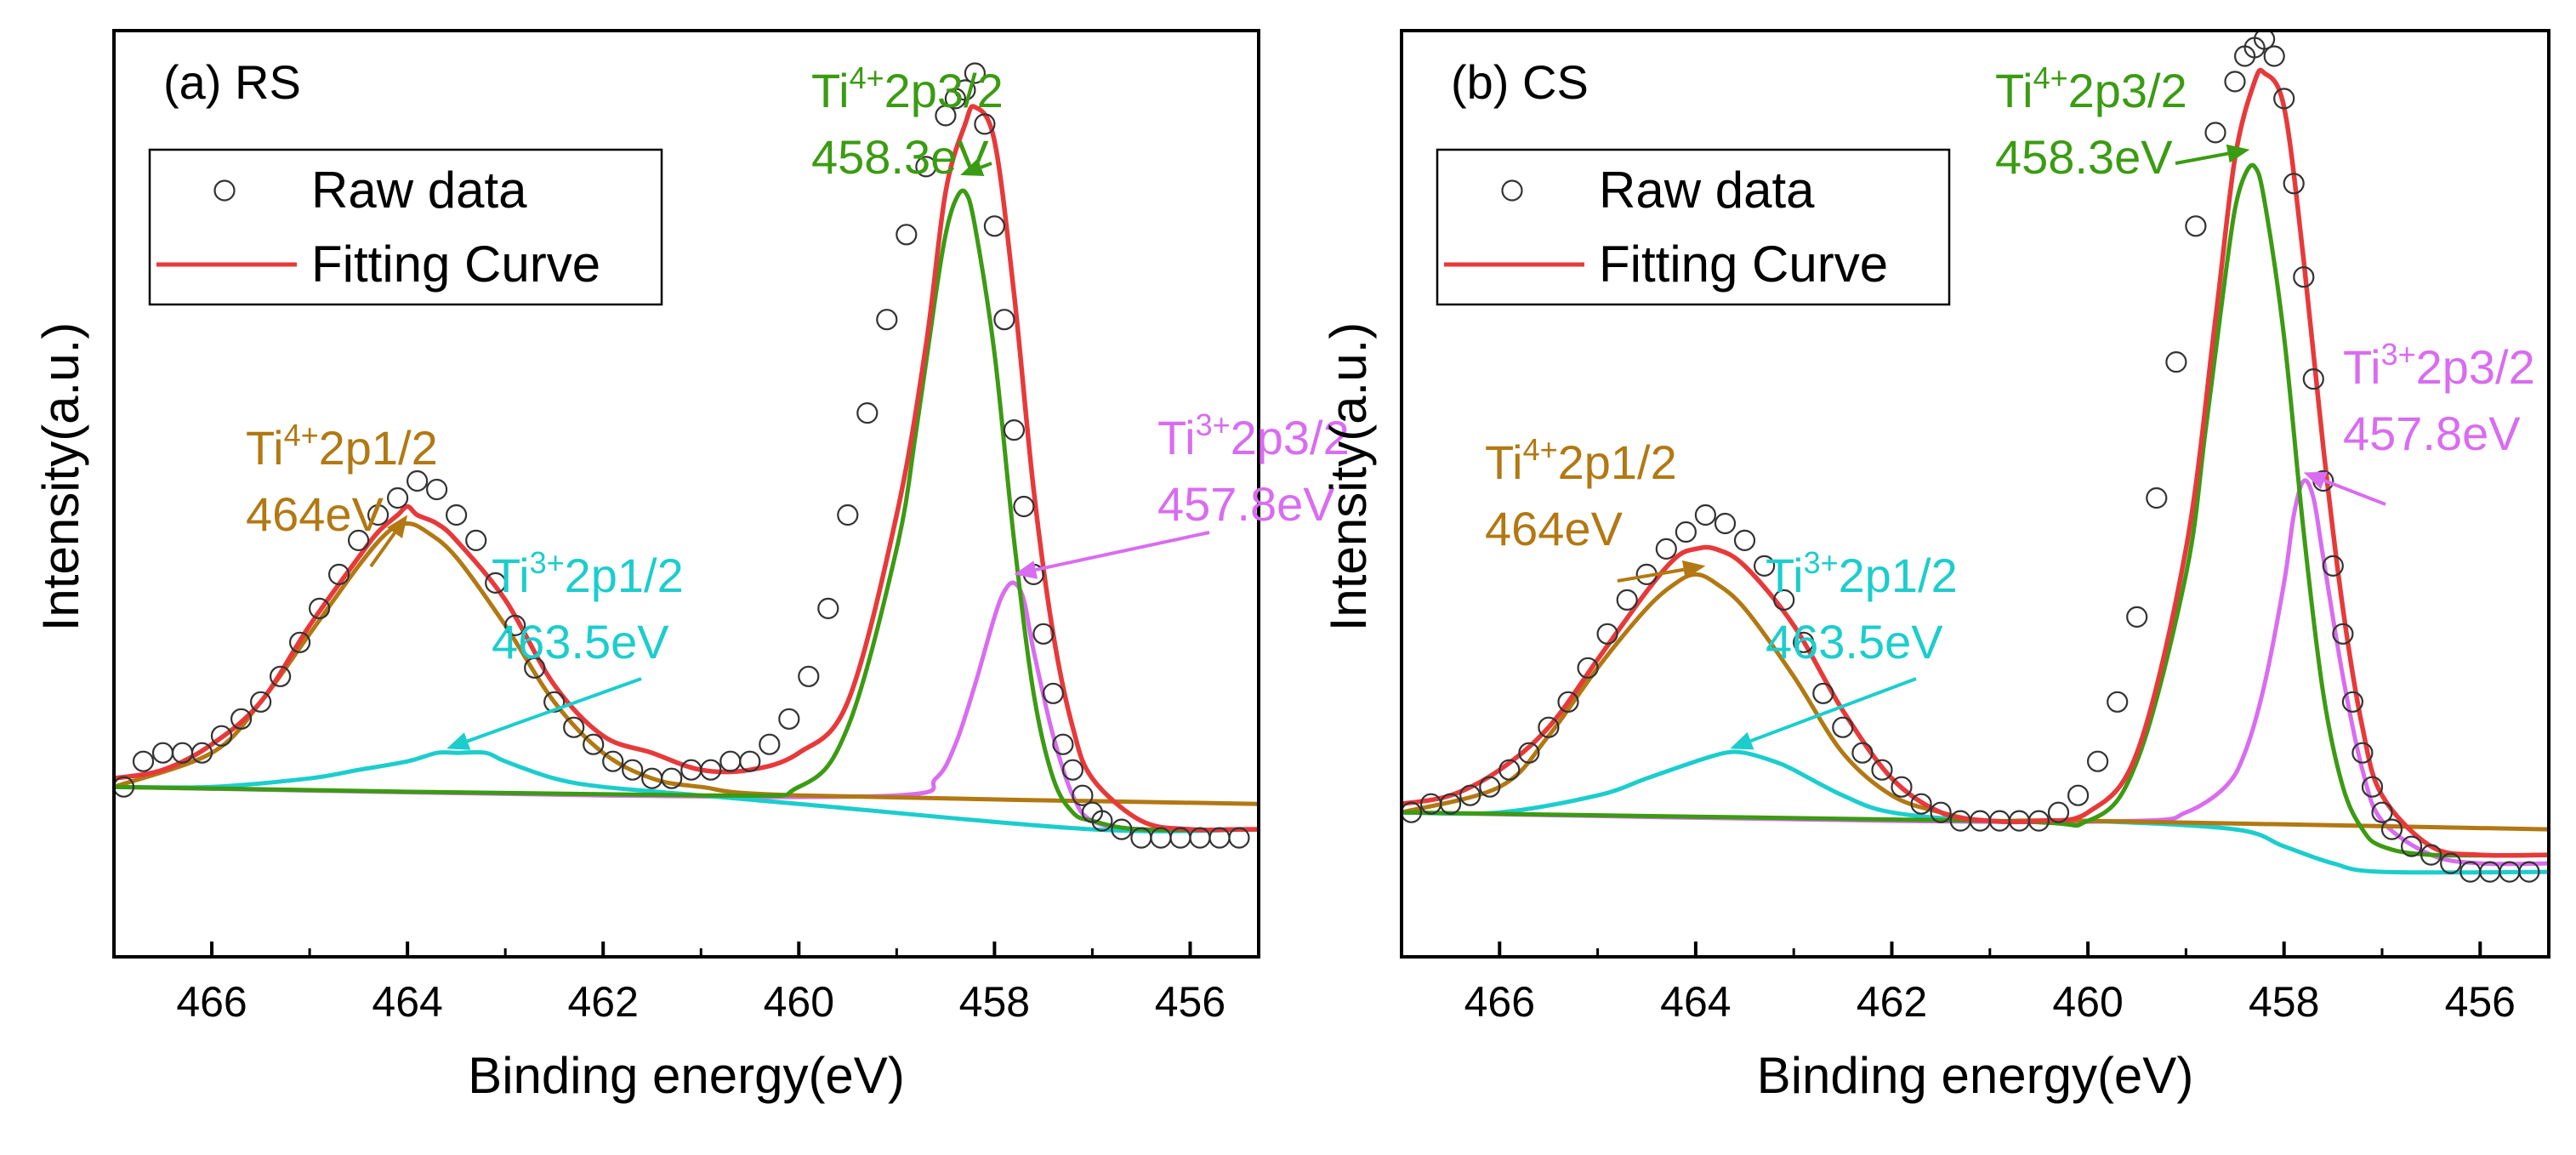 This screenshot has width=2576, height=1155. What do you see at coordinates (419, 190) in the screenshot?
I see `panel-a-legend-raw-label: Raw data` at bounding box center [419, 190].